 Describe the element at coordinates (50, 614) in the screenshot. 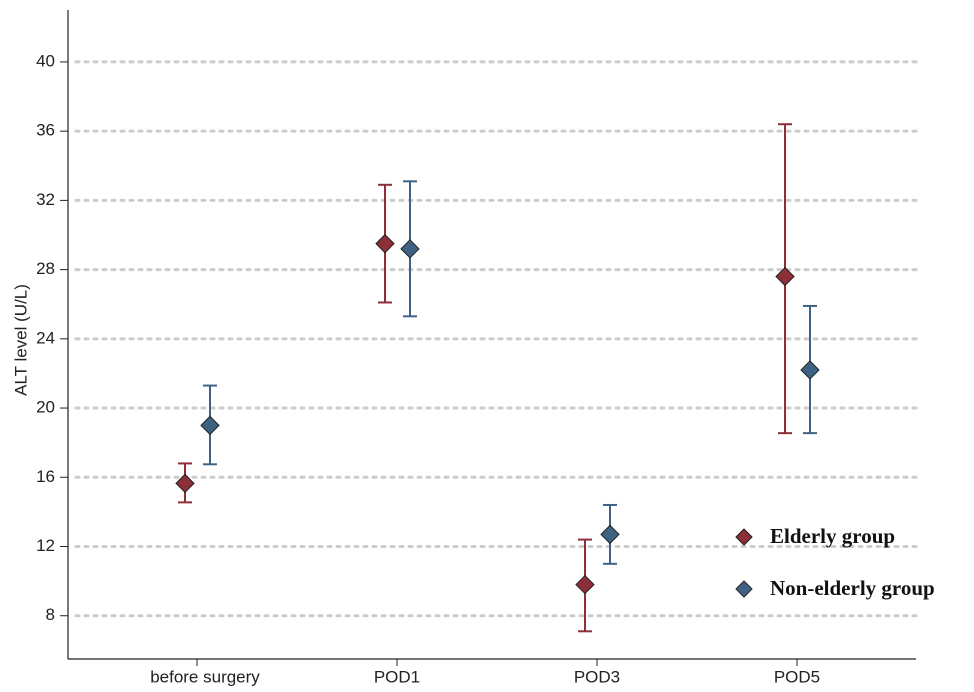

I see `y-tick-label: 8` at that location.